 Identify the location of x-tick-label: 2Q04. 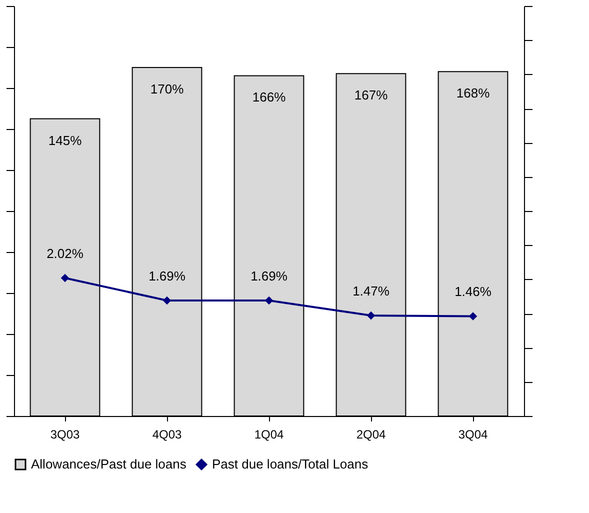
(371, 435).